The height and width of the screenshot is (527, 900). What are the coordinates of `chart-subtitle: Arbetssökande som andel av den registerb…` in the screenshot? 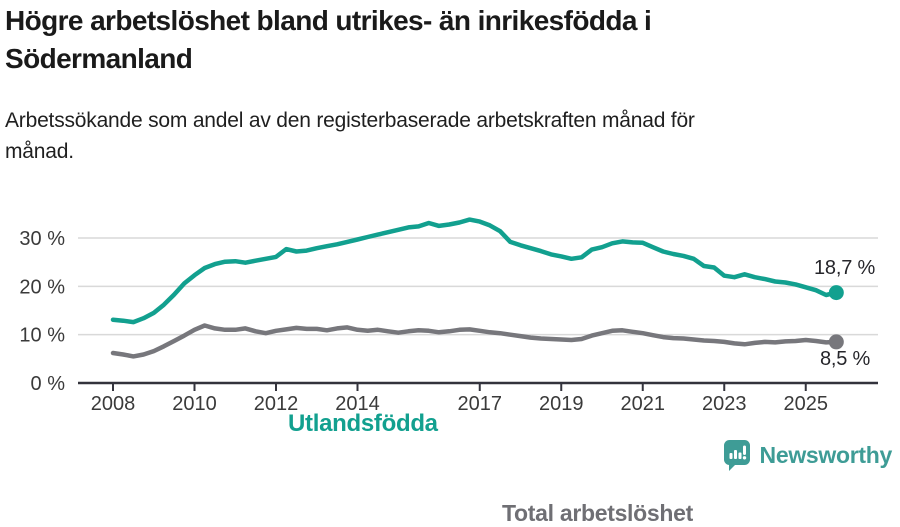 It's located at (350, 136).